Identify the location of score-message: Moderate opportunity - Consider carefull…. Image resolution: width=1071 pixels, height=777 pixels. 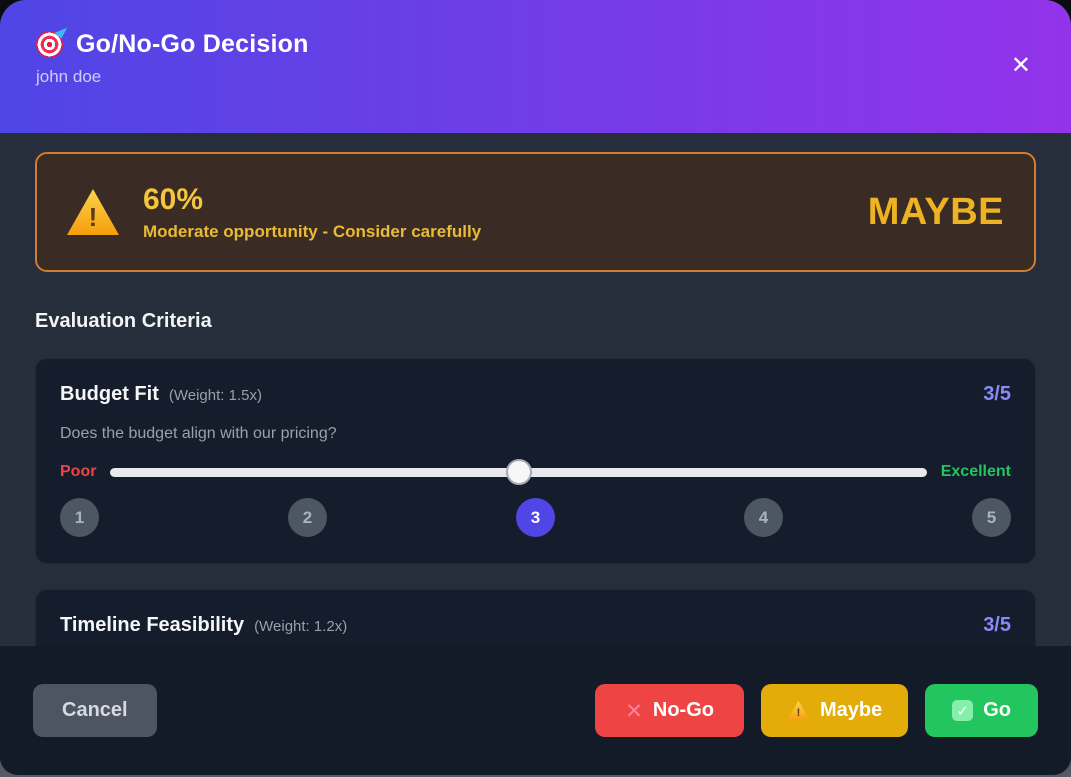
(312, 231).